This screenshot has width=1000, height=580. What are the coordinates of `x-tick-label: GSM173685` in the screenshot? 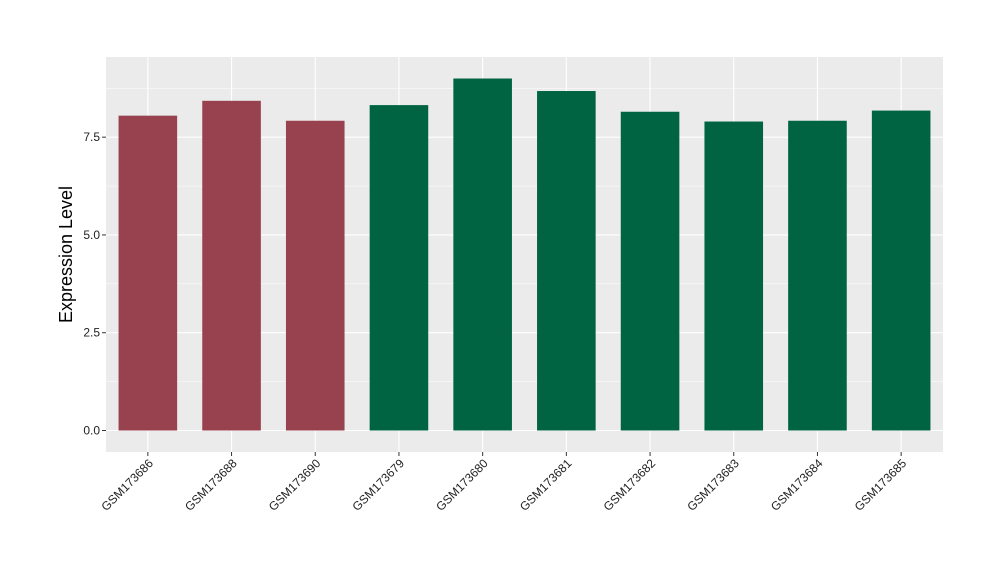 It's located at (881, 485).